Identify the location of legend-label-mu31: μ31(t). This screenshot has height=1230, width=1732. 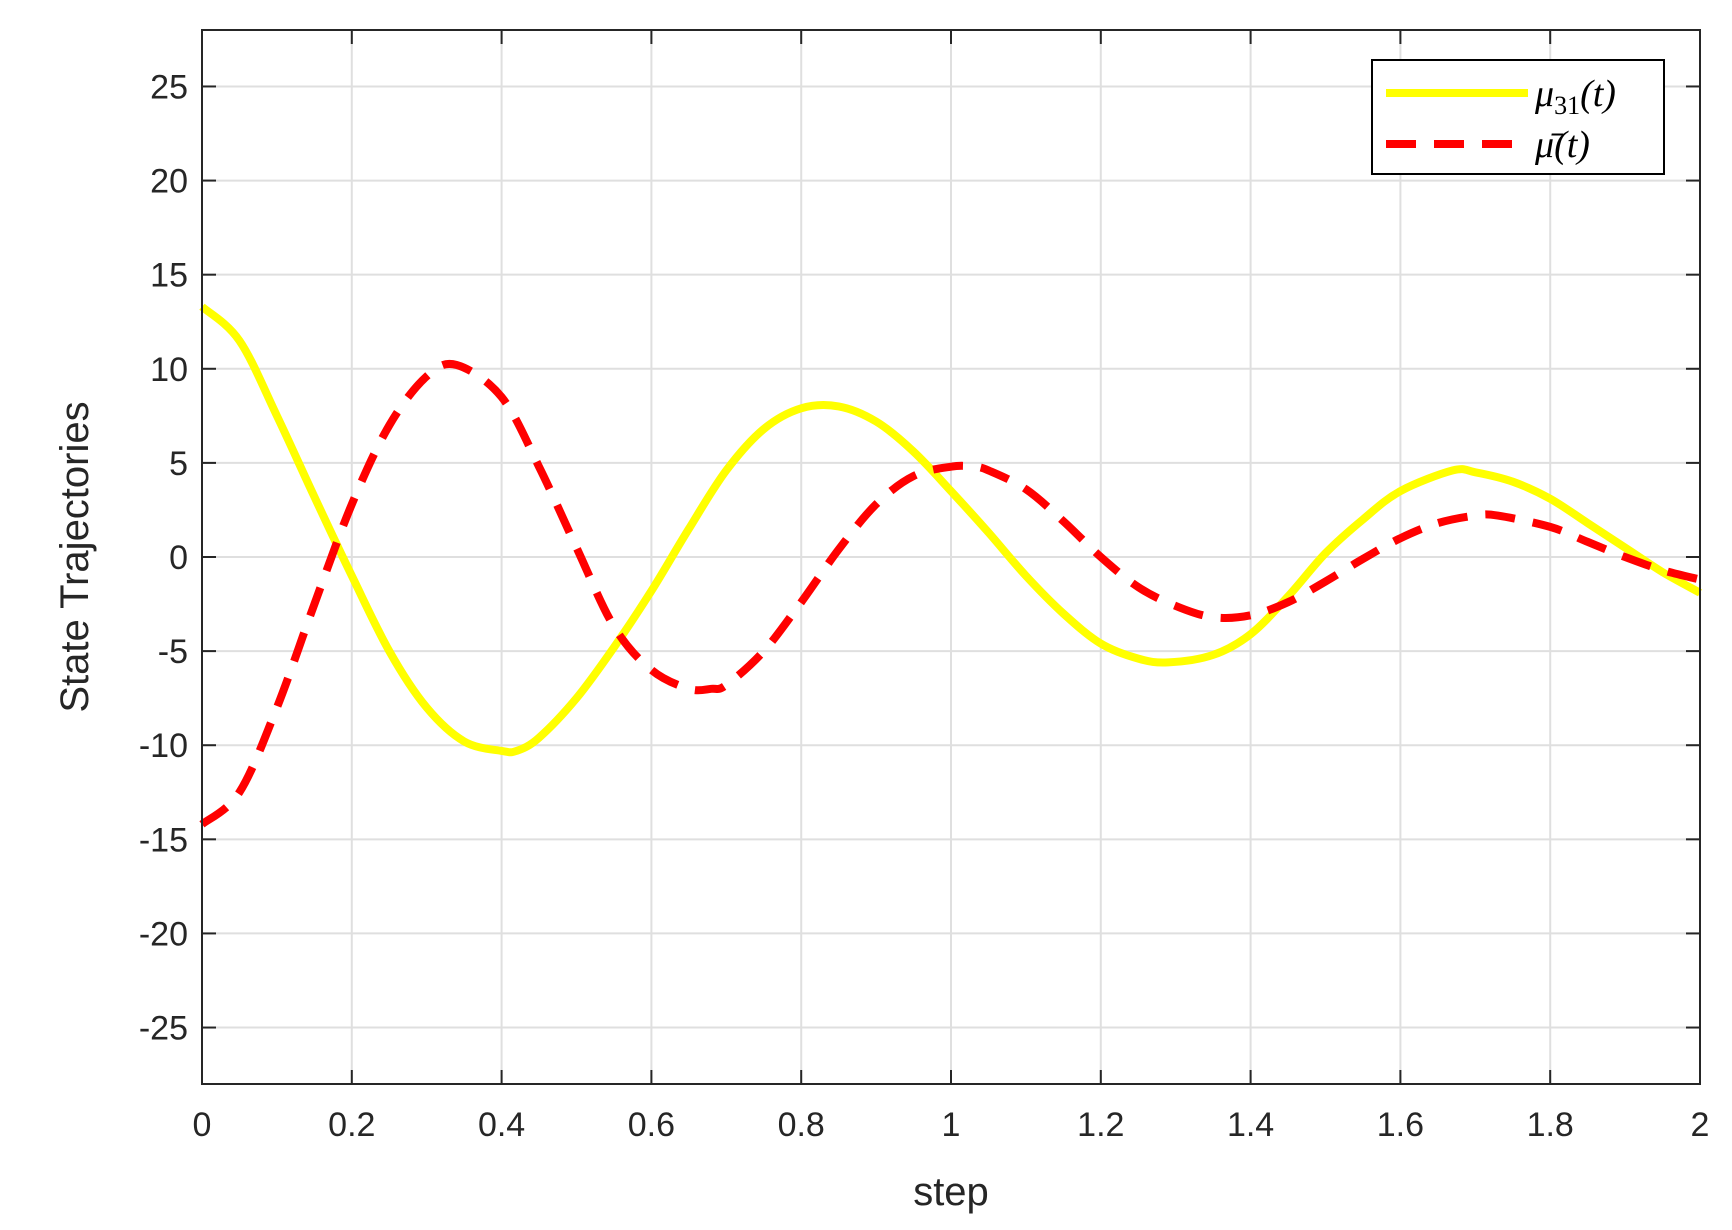
(1575, 96).